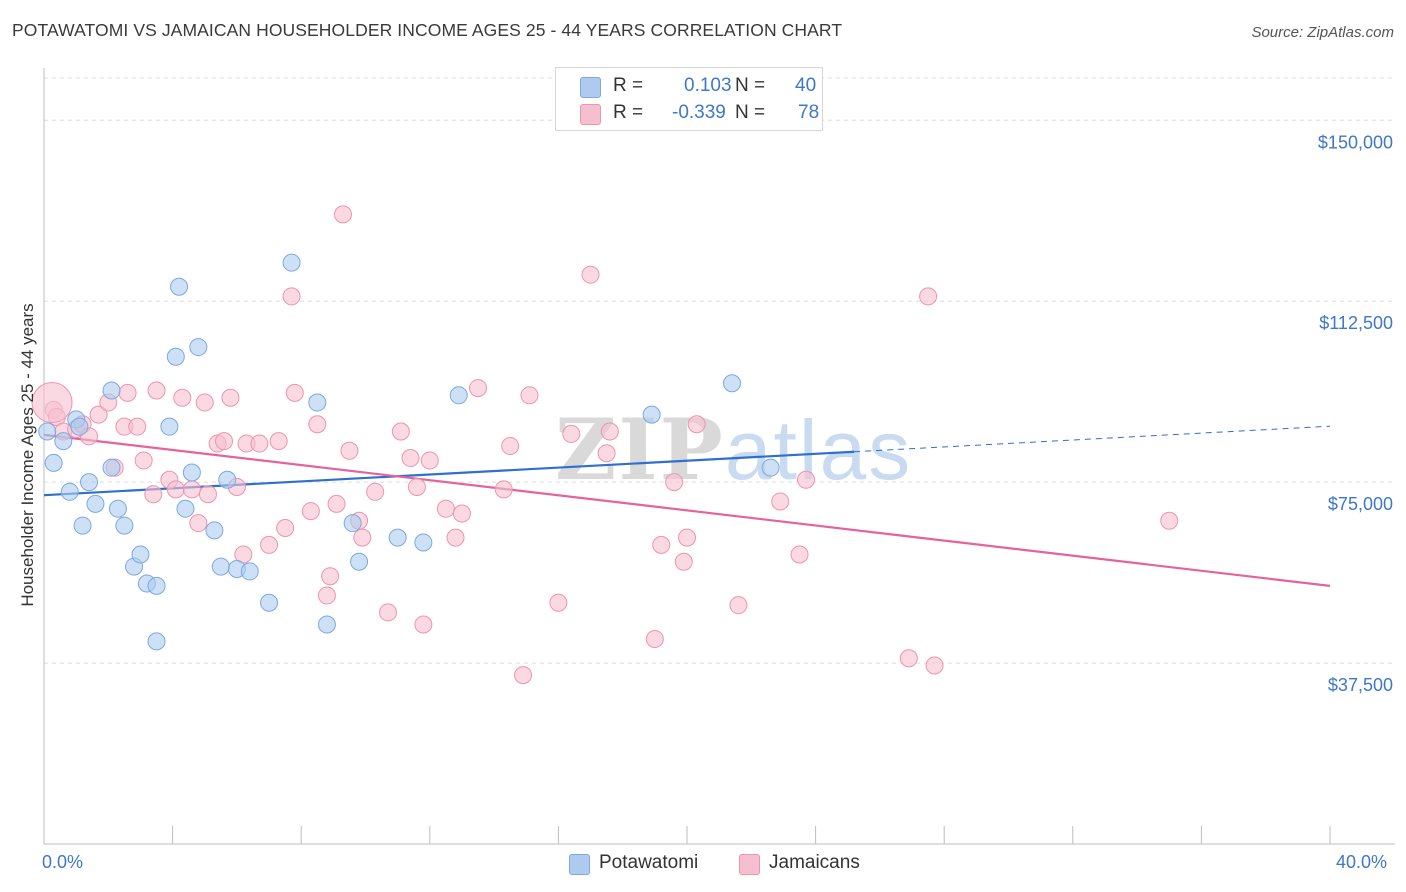 Image resolution: width=1406 pixels, height=892 pixels. I want to click on source-note: Source: ZipAtlas.com, so click(1322, 32).